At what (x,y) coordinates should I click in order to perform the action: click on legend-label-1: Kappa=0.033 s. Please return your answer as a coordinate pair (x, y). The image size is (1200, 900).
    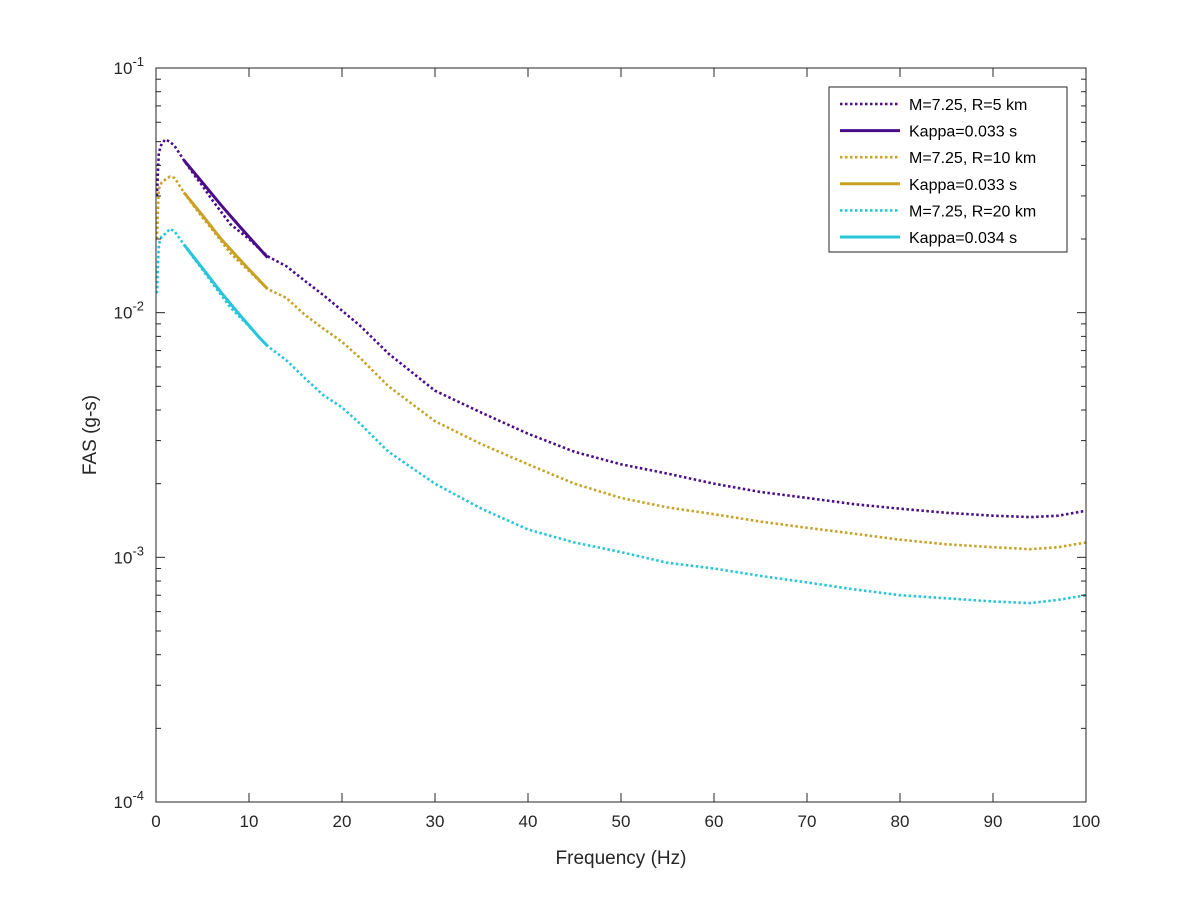
    Looking at the image, I should click on (963, 132).